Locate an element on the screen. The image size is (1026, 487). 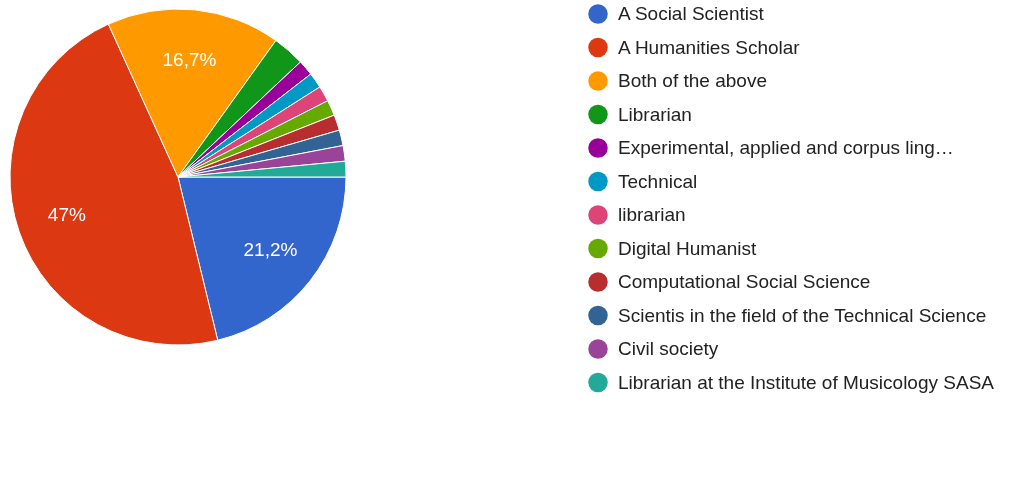
legend-label: Civil society is located at coordinates (668, 348).